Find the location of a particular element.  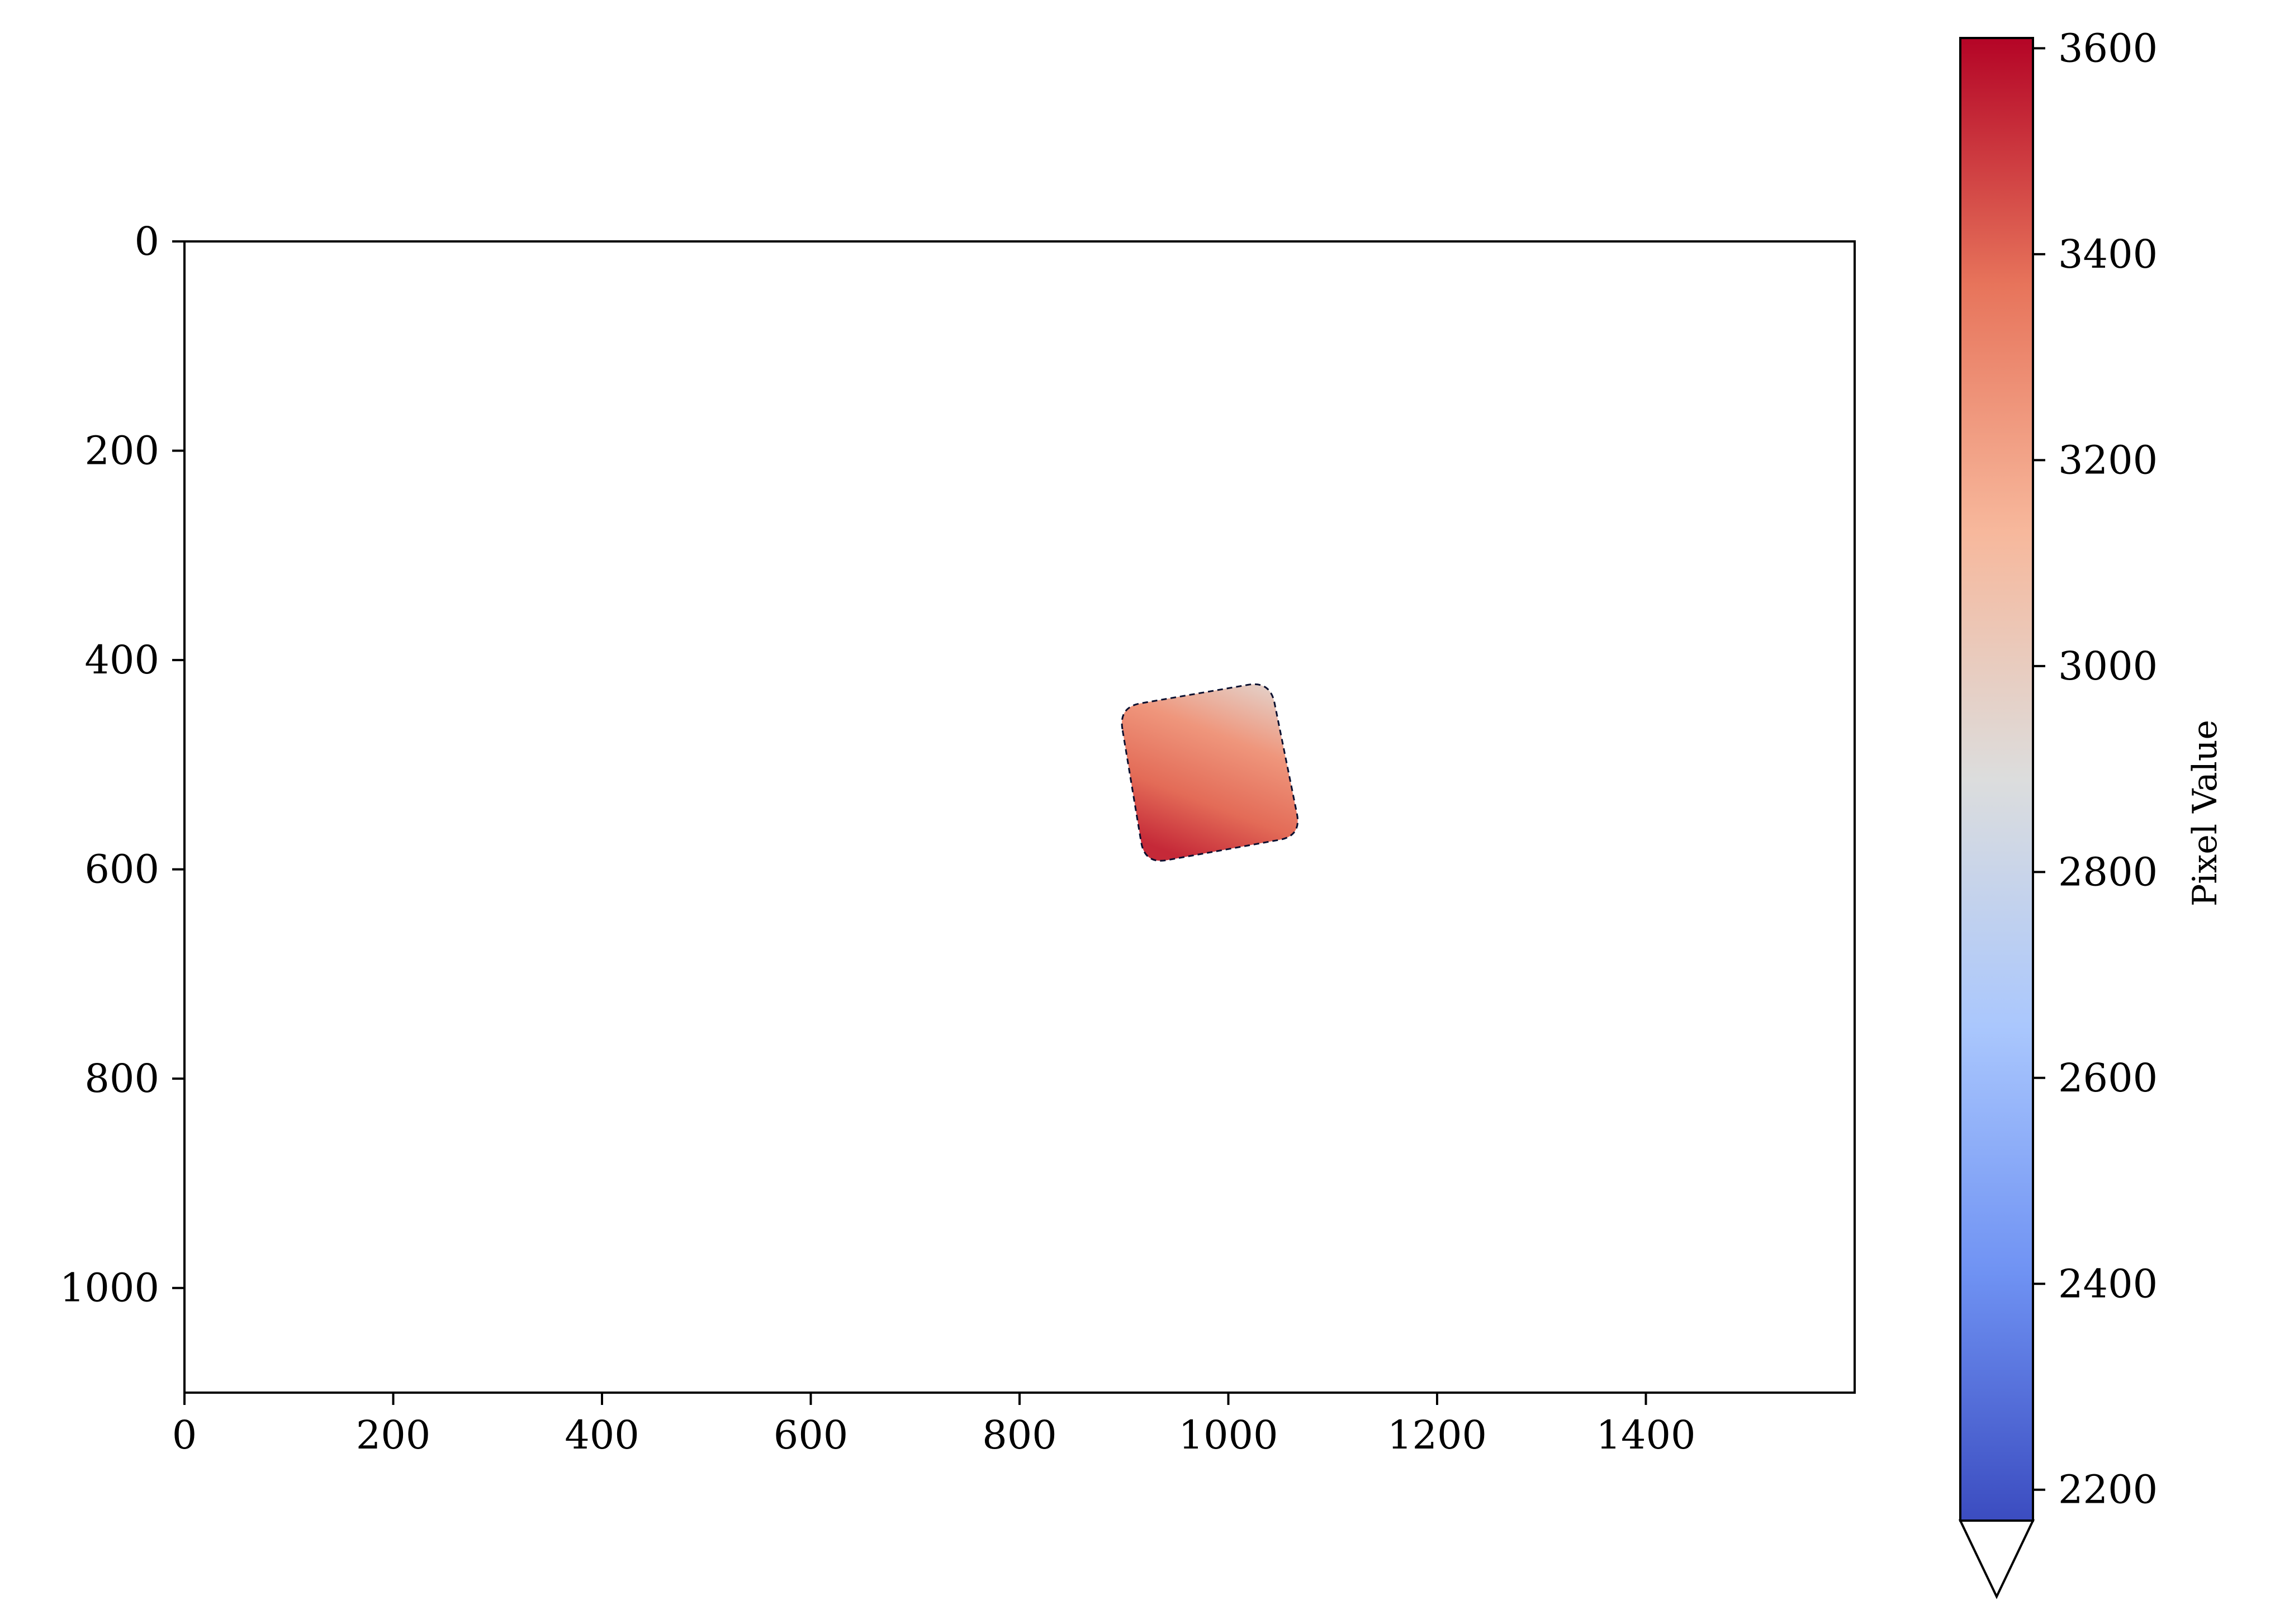

colorbar-tick-label: 3200 is located at coordinates (2108, 460).